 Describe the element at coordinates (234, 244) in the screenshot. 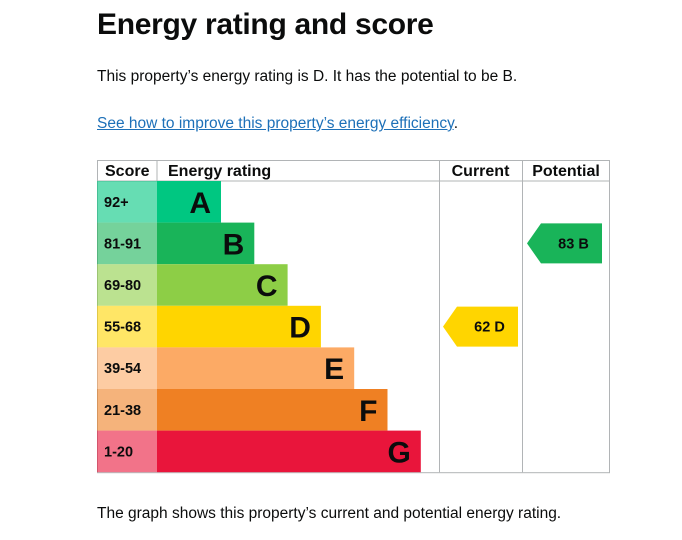

I see `band-letter-b: B` at that location.